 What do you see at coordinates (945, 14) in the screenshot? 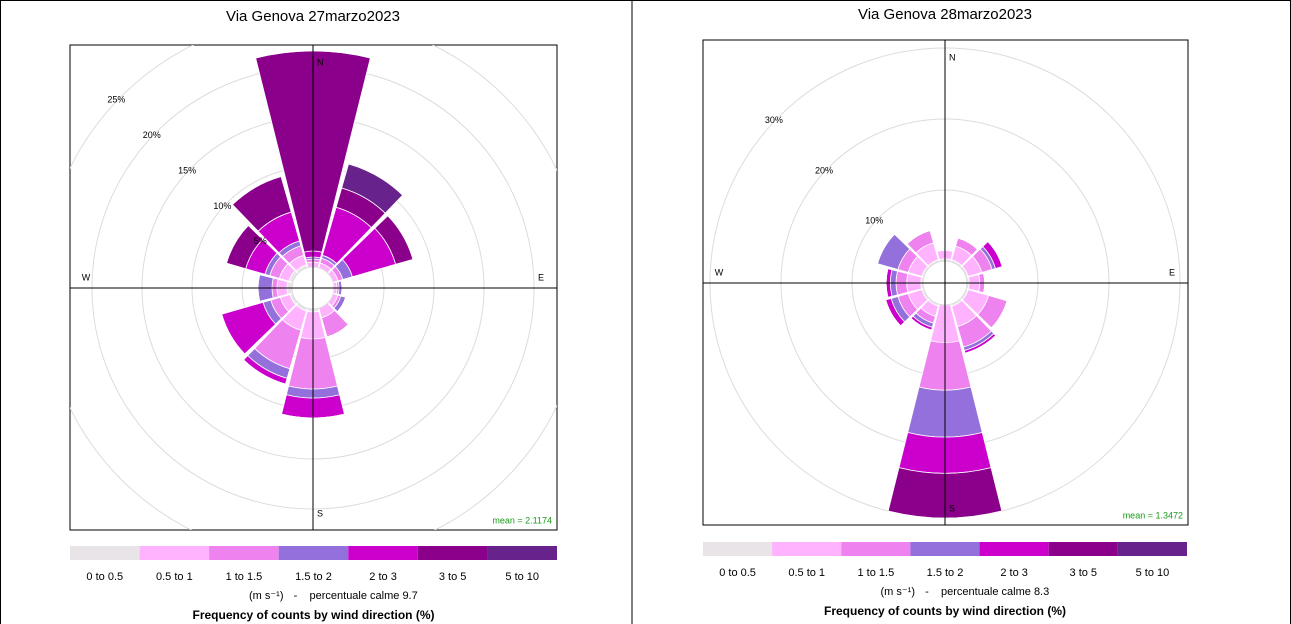
I see `chart-title: Via Genova 28marzo2023` at bounding box center [945, 14].